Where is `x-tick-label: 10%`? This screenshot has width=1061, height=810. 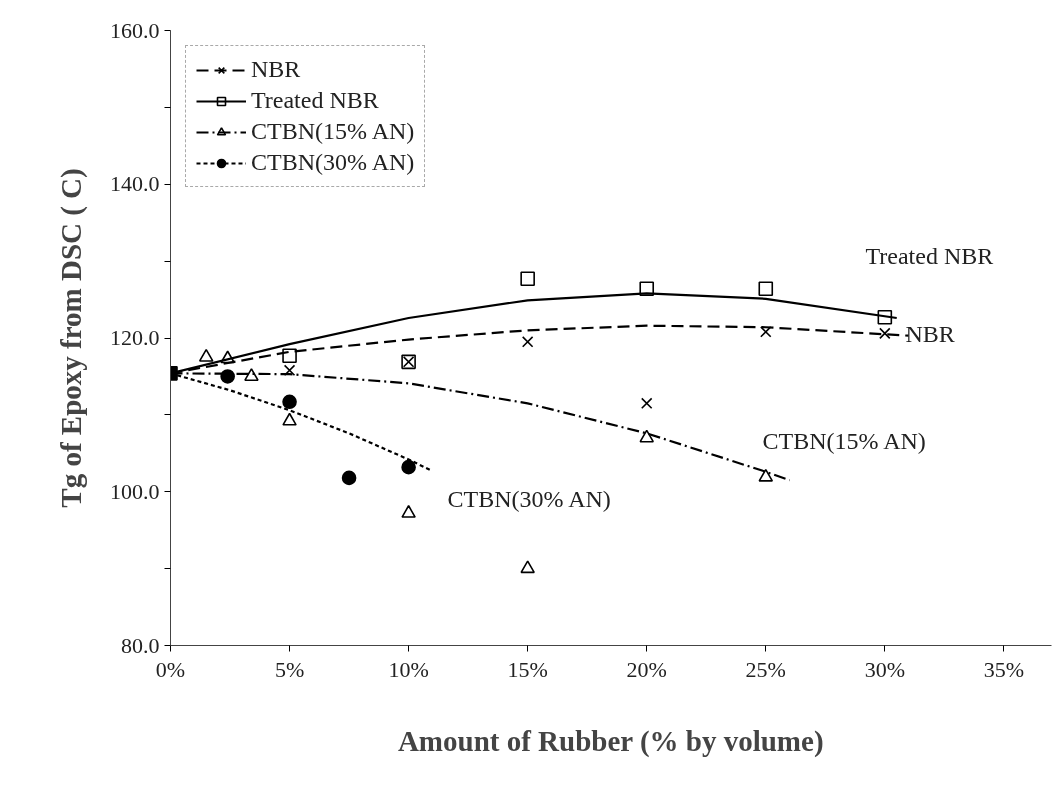 x-tick-label: 10% is located at coordinates (408, 669).